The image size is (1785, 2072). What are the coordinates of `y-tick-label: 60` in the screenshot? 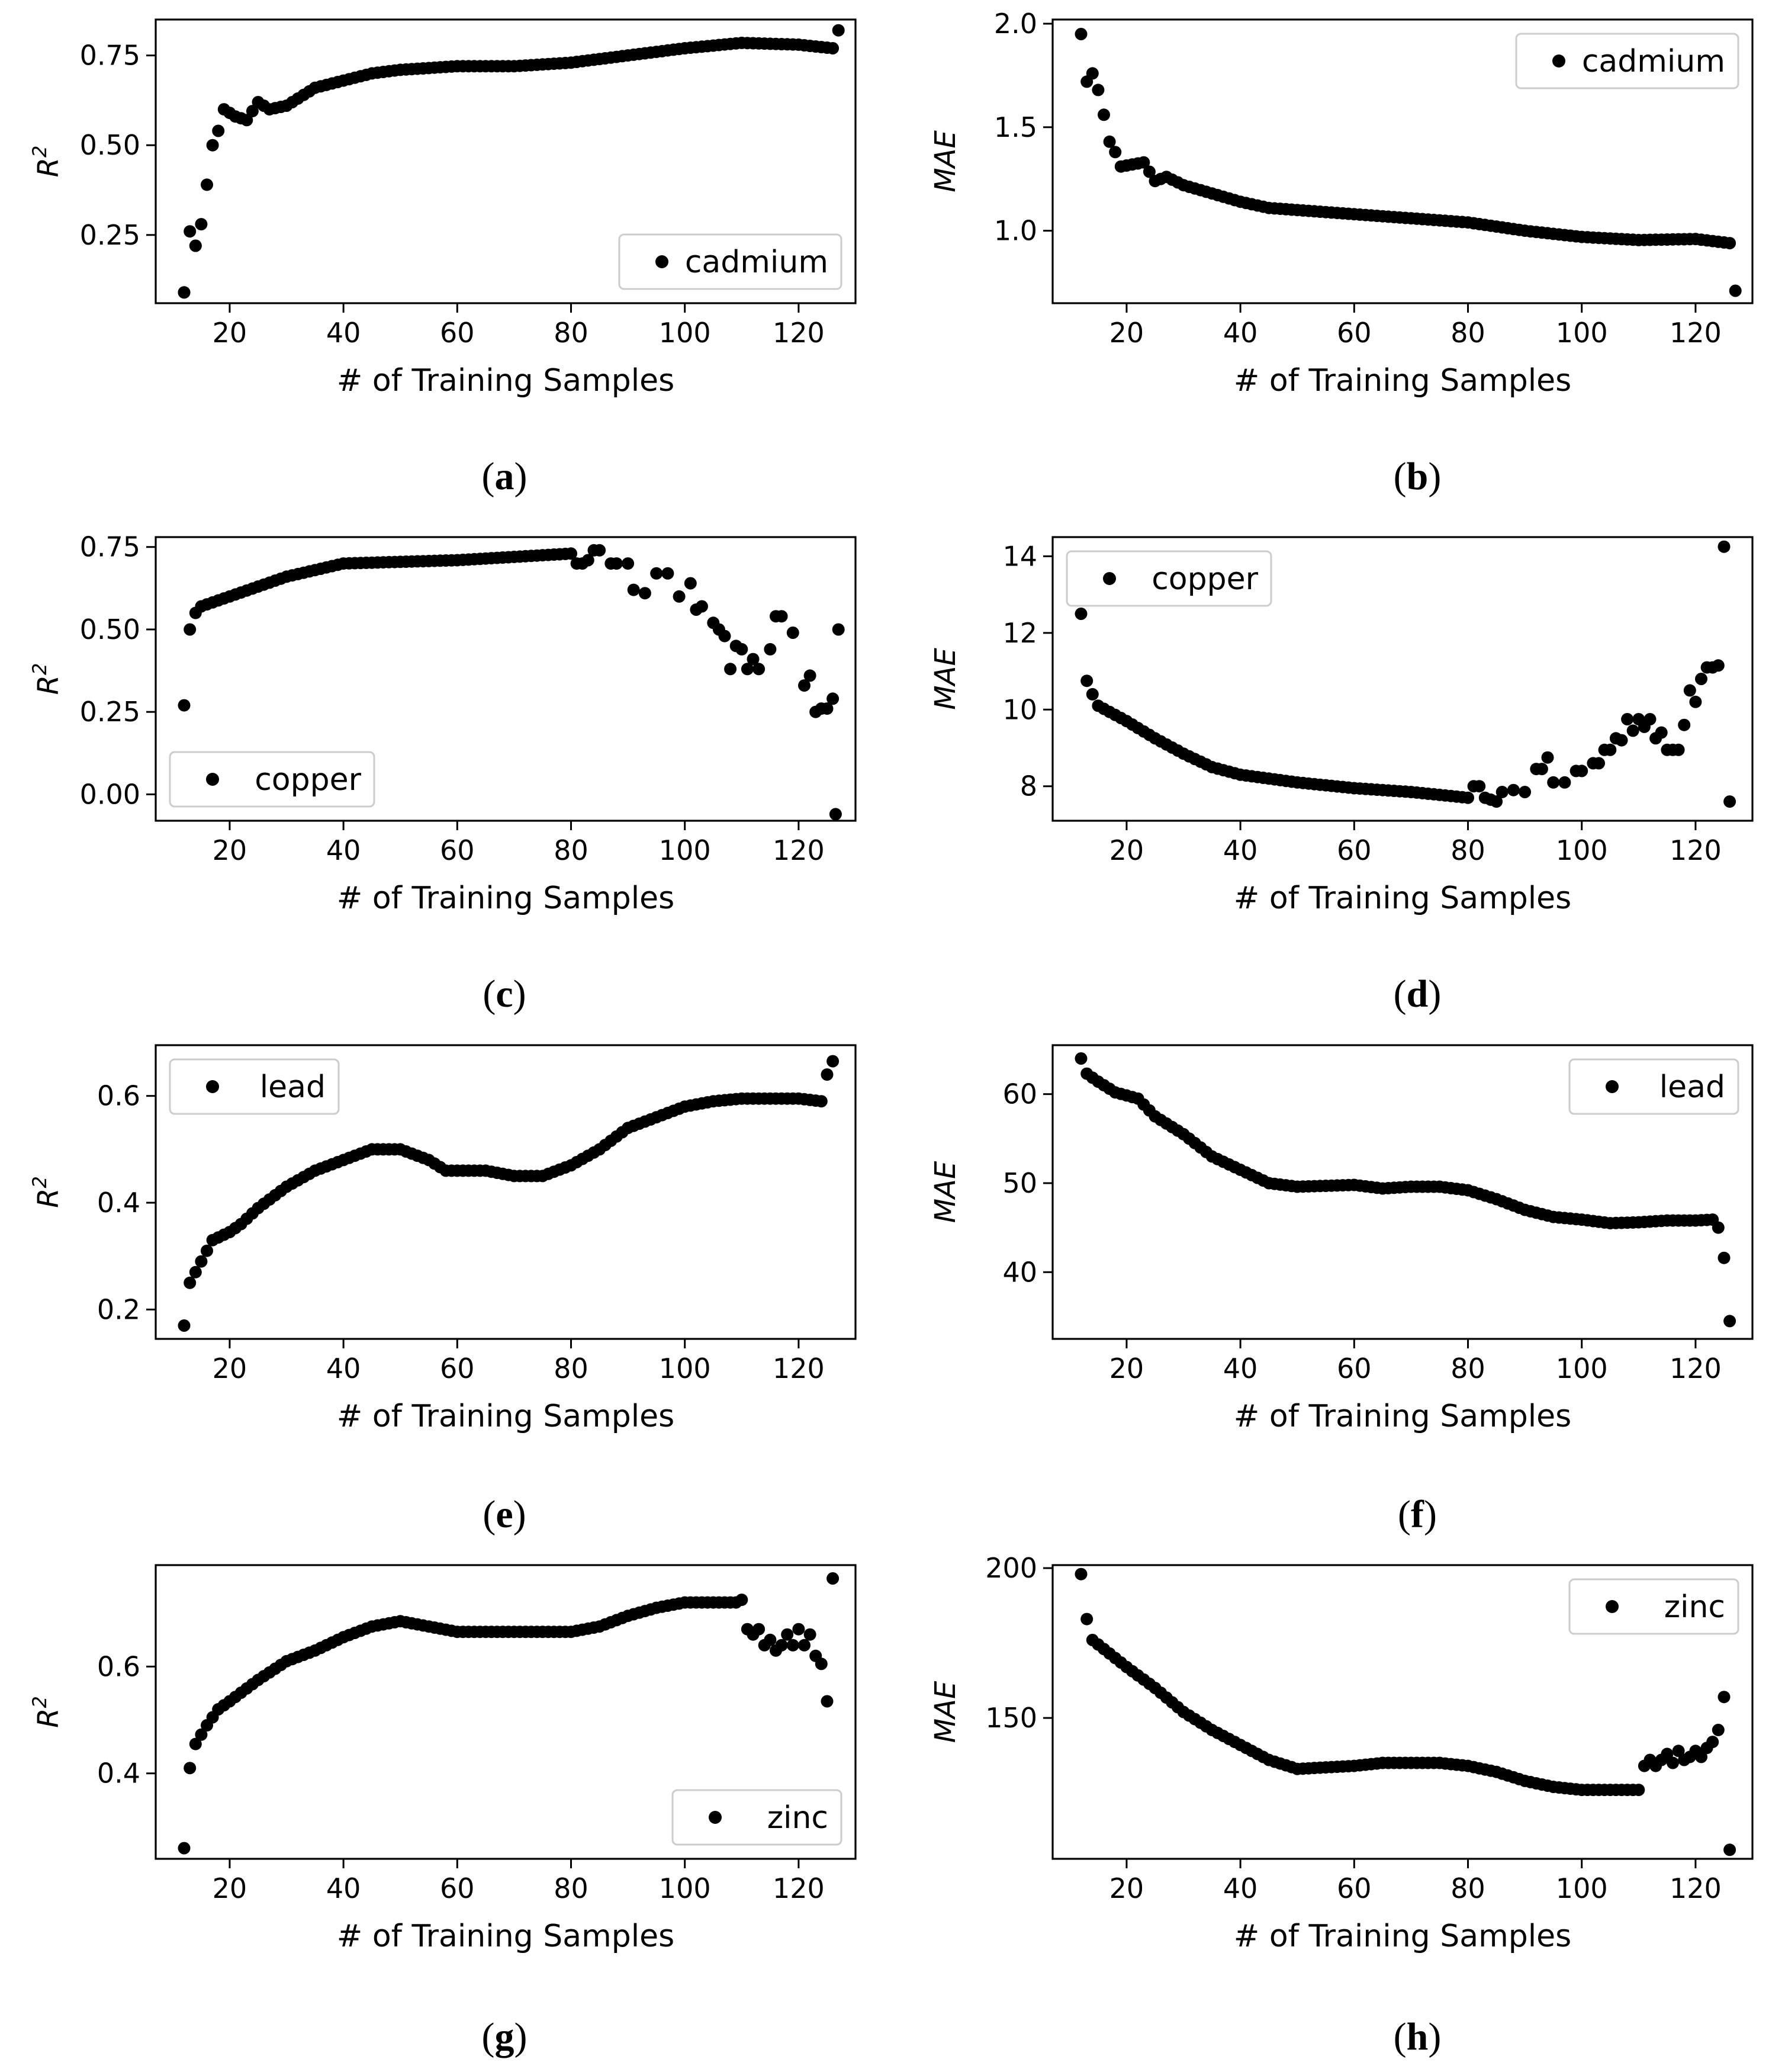 It's located at (1019, 1094).